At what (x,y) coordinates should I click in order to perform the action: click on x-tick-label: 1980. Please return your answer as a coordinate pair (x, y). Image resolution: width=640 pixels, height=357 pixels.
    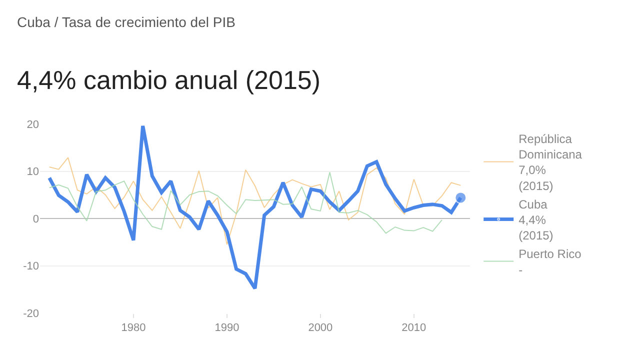
    Looking at the image, I should click on (133, 328).